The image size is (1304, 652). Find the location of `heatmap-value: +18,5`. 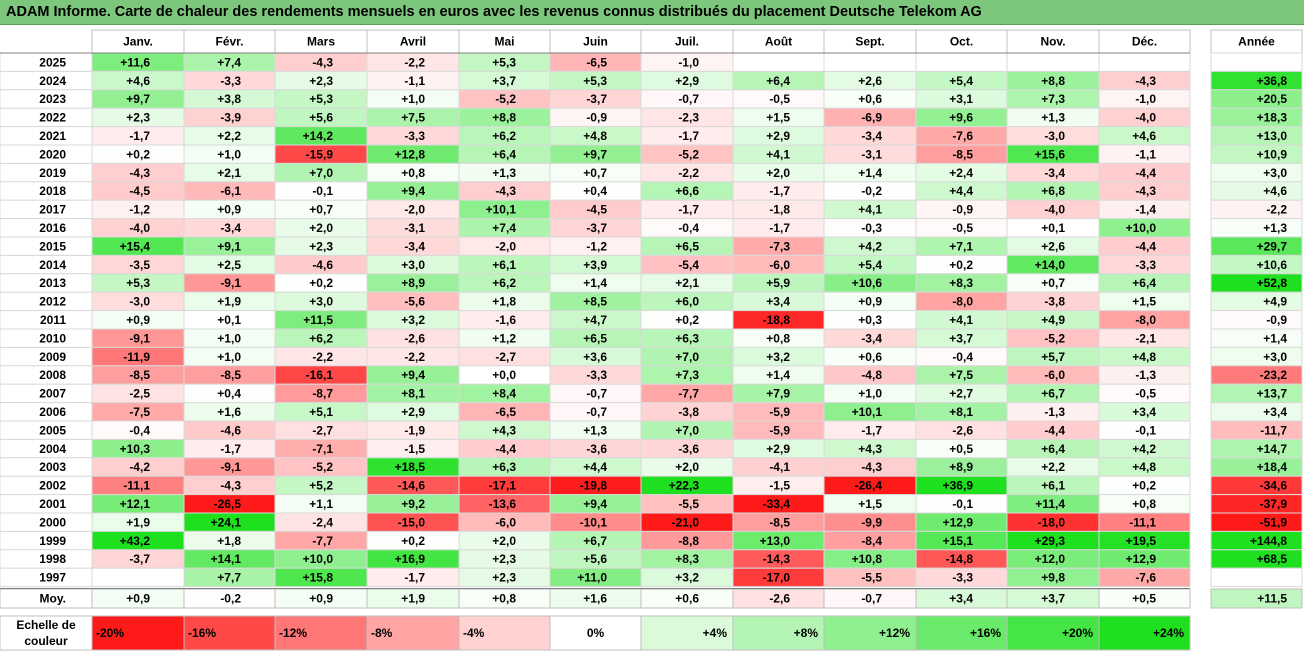

heatmap-value: +18,5 is located at coordinates (410, 467).